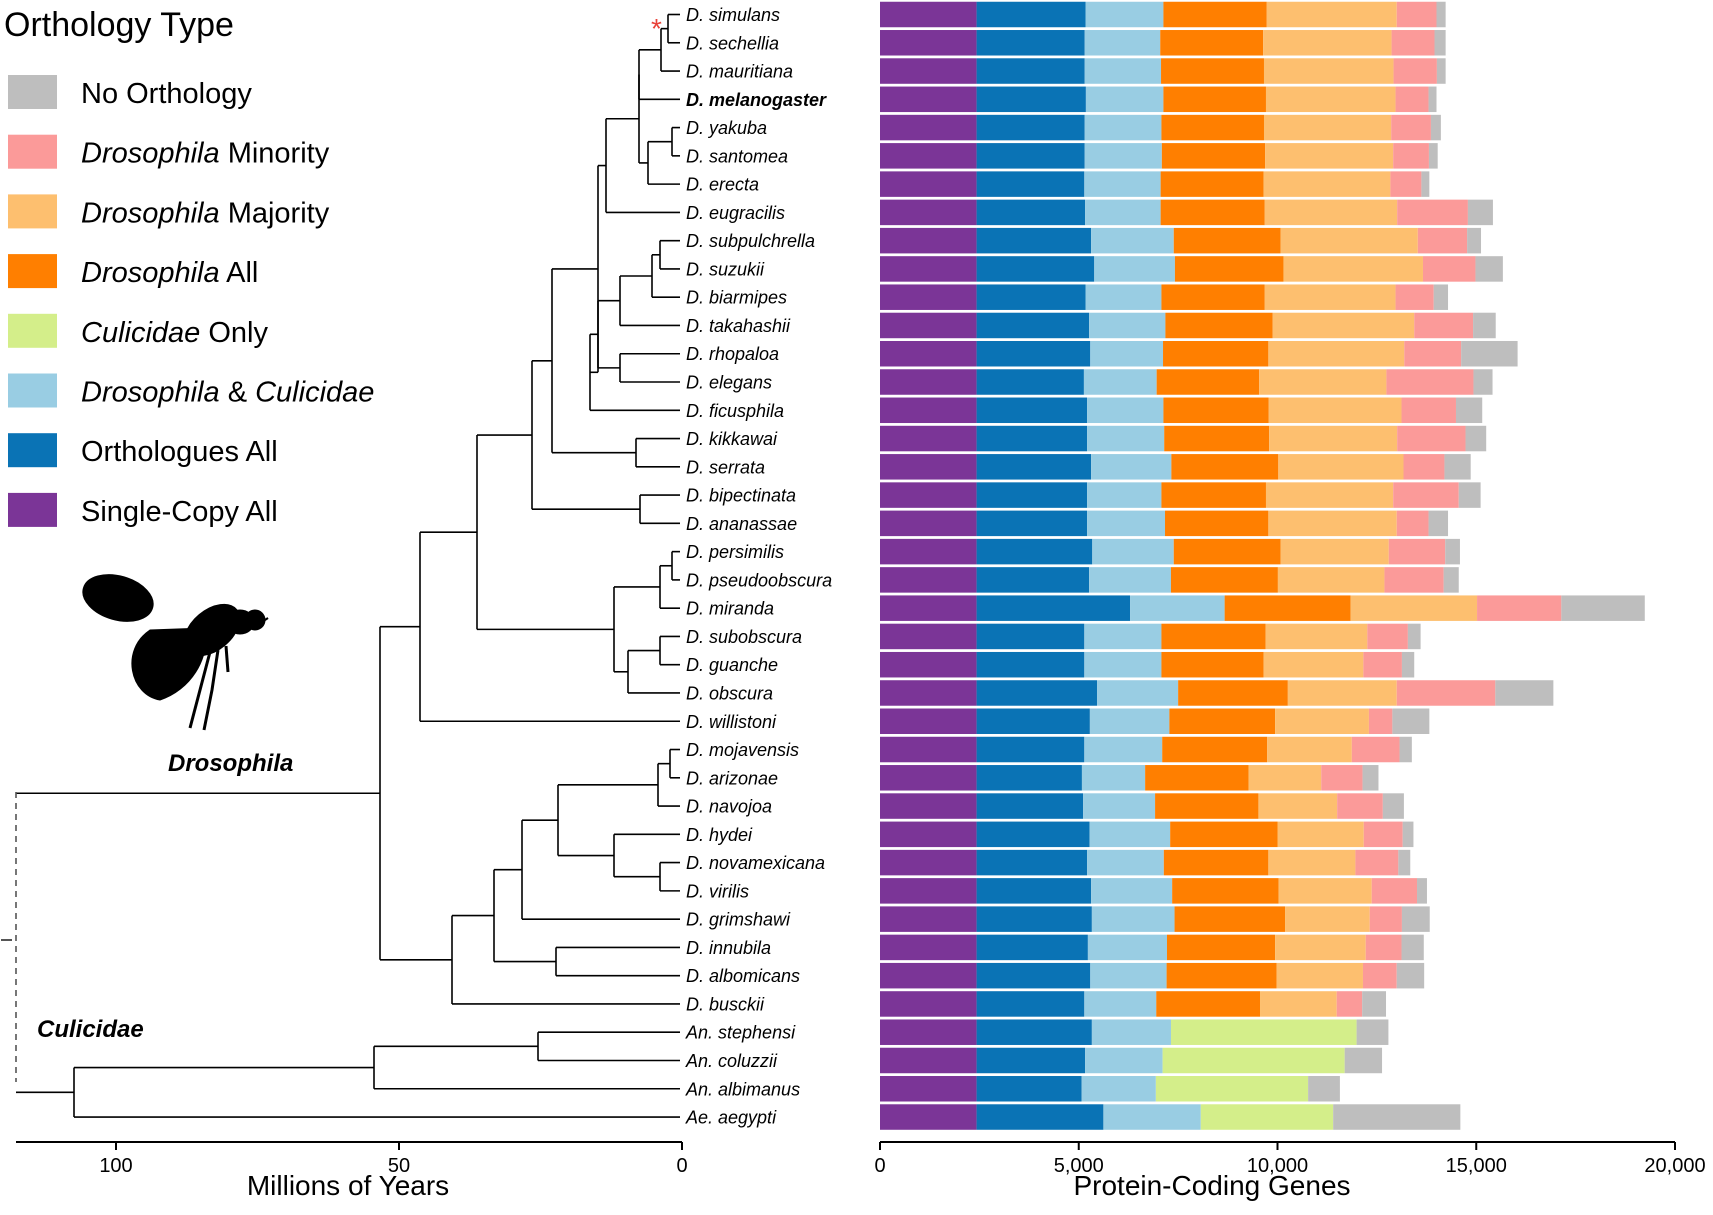 This screenshot has height=1215, width=1713. What do you see at coordinates (227, 393) in the screenshot?
I see `legend-label-drosophila_culicidae: Drosophila & Culicidae` at bounding box center [227, 393].